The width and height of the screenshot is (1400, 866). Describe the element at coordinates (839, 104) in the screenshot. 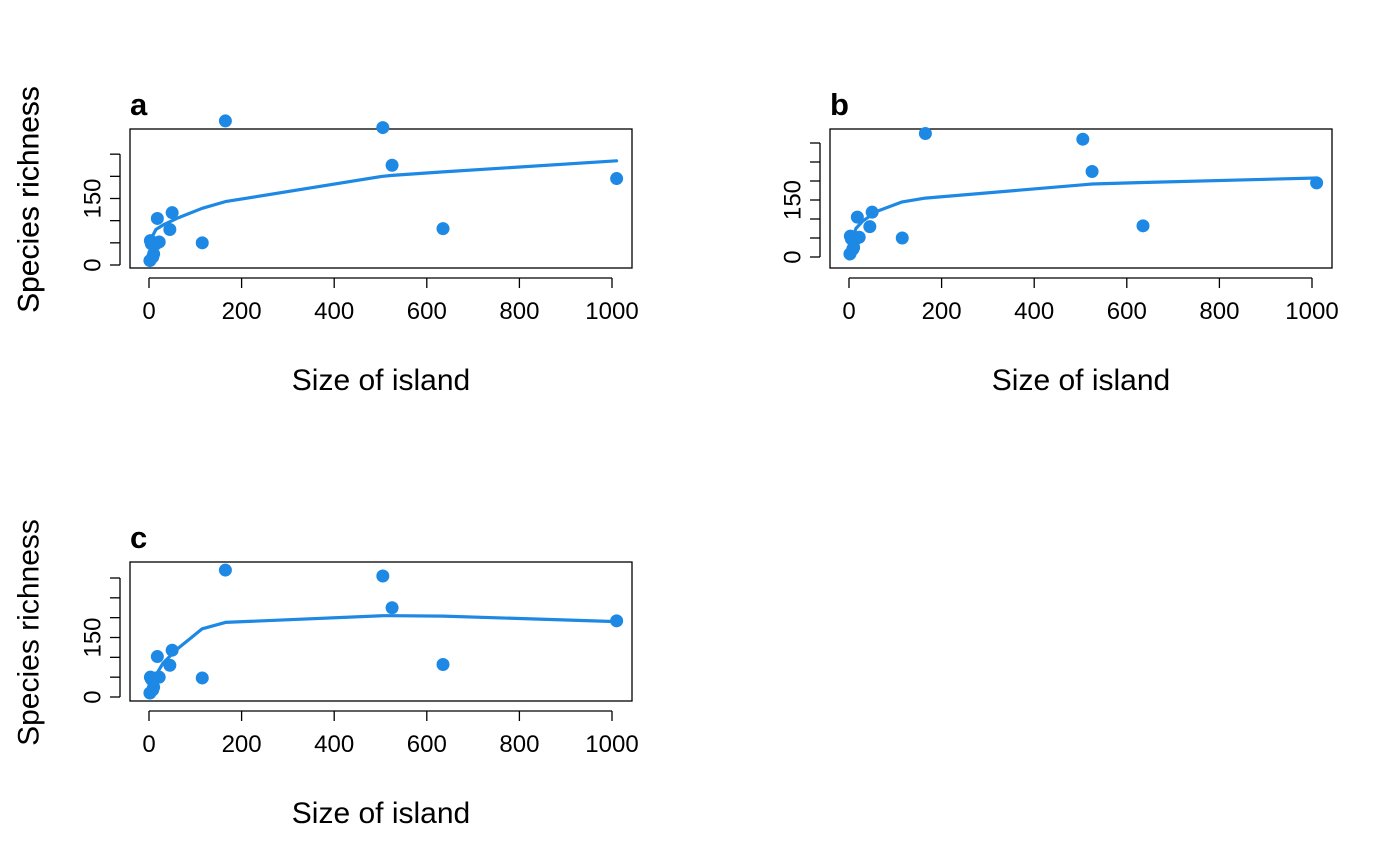

I see `panel-label: b` at that location.